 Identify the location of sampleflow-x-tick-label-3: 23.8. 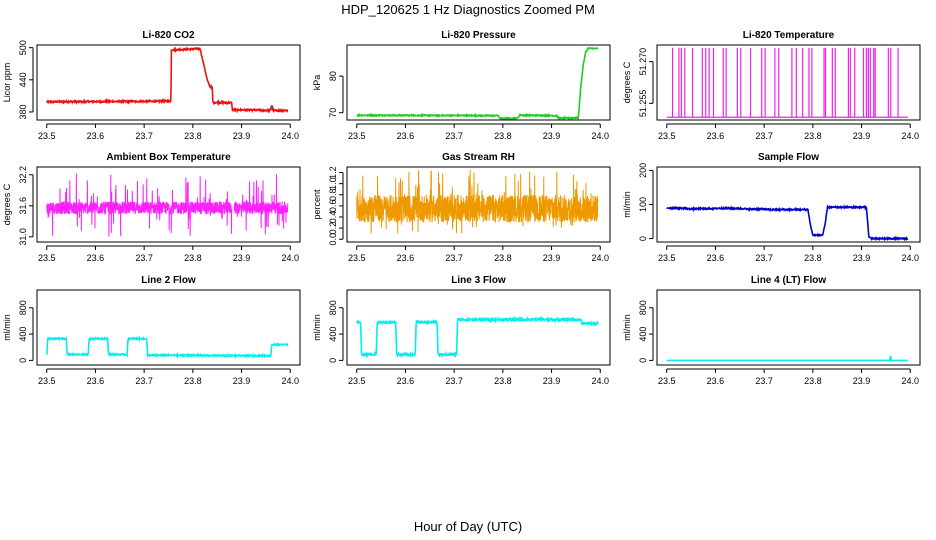
(813, 258).